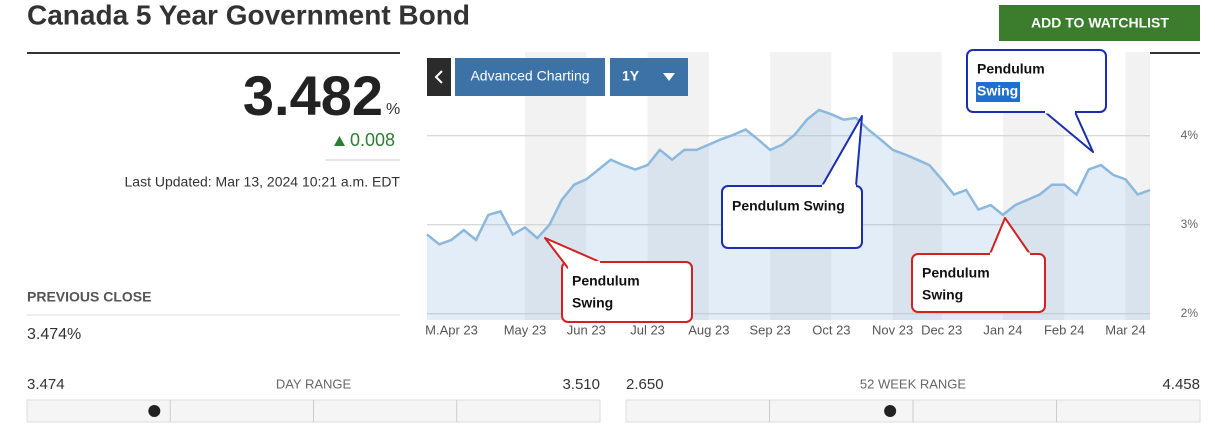 The height and width of the screenshot is (443, 1215). Describe the element at coordinates (451, 329) in the screenshot. I see `x-tick-label: M.Apr 23` at that location.